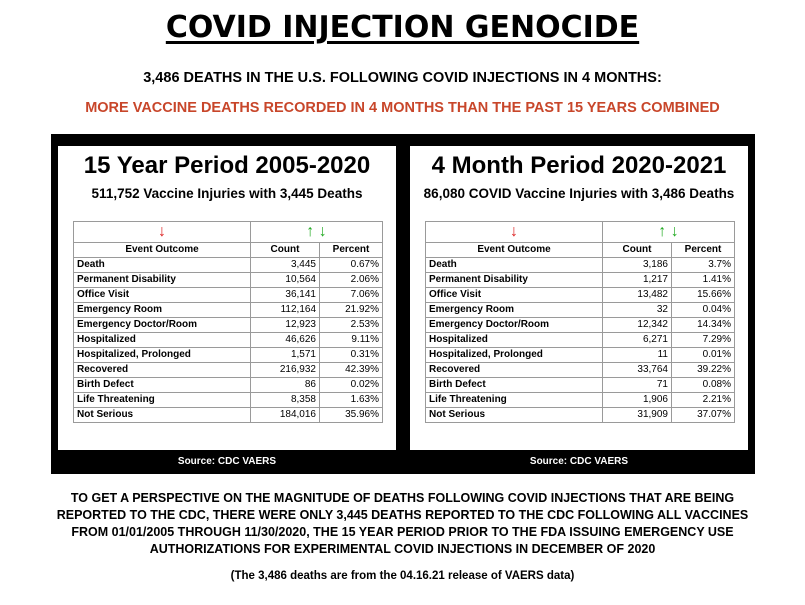 The width and height of the screenshot is (805, 605). Describe the element at coordinates (703, 415) in the screenshot. I see `percent-cell: 37.07%` at that location.